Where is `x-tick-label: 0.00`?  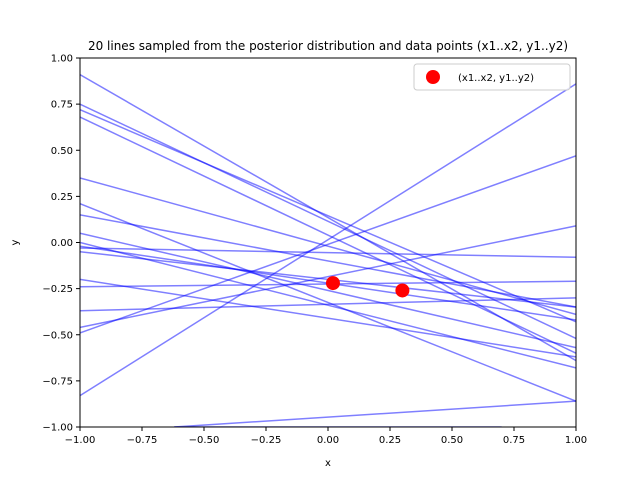
x-tick-label: 0.00 is located at coordinates (328, 440).